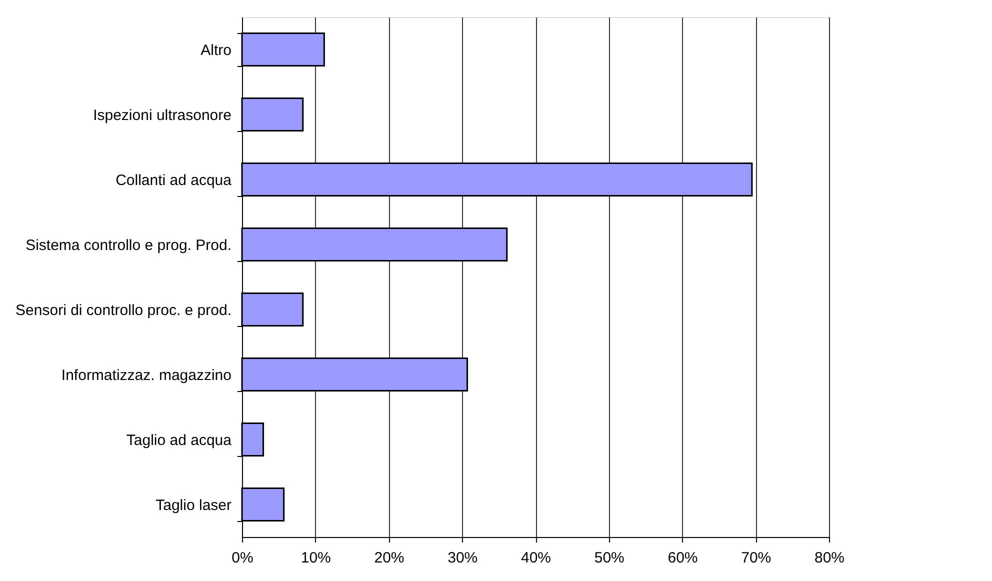 The height and width of the screenshot is (581, 992). Describe the element at coordinates (162, 115) in the screenshot. I see `y-tick-label: Ispezioni ultrasonore` at that location.